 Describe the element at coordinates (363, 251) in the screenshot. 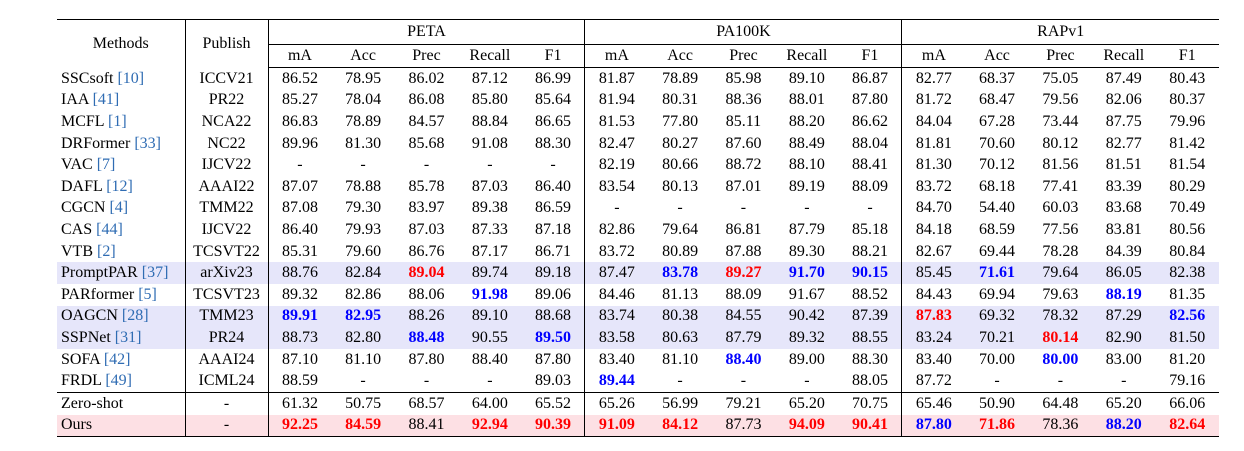

I see `value-cell: 79.60` at that location.